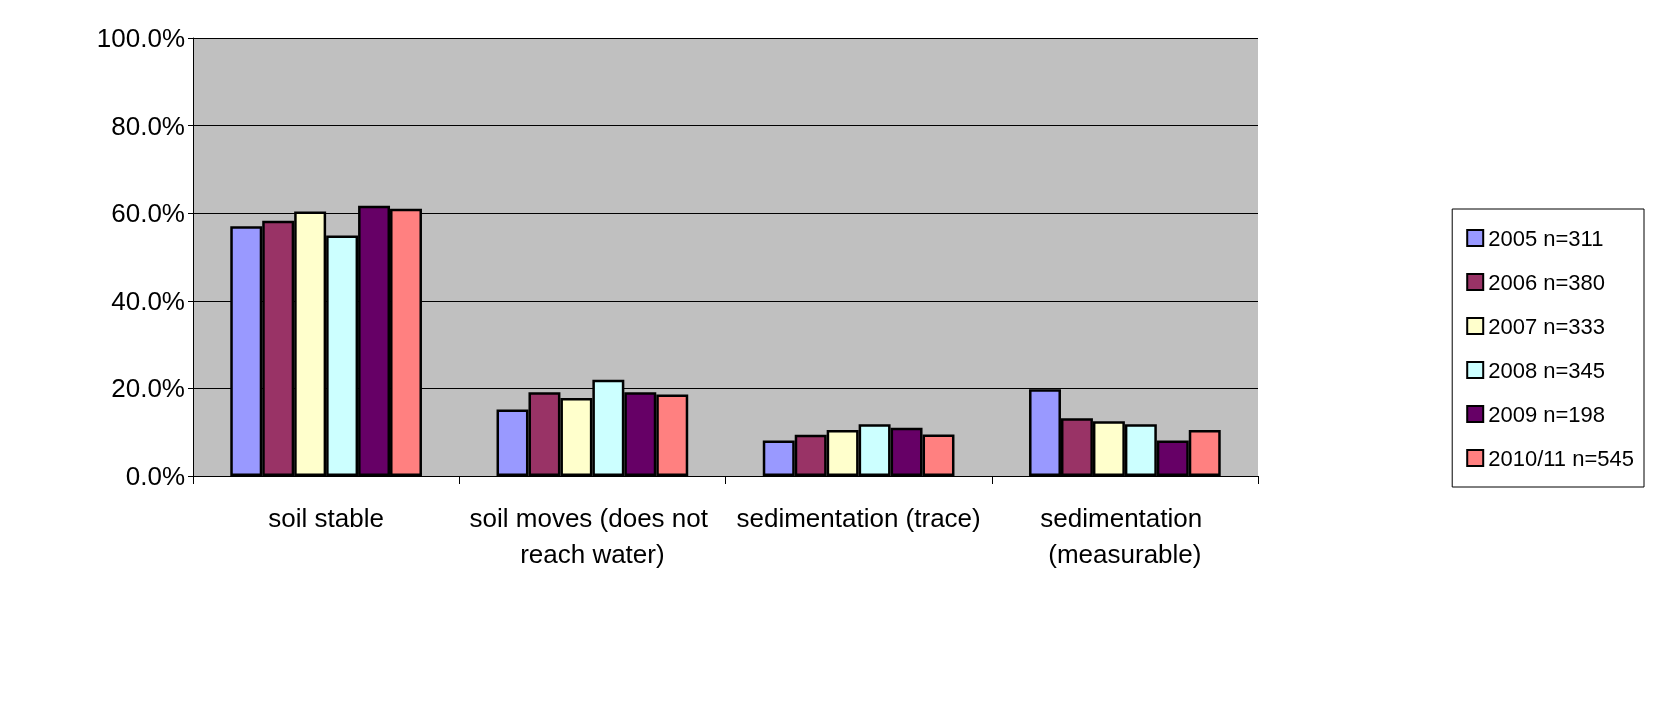 The width and height of the screenshot is (1661, 701). Describe the element at coordinates (1547, 414) in the screenshot. I see `legend-label: 2009 n=198` at that location.